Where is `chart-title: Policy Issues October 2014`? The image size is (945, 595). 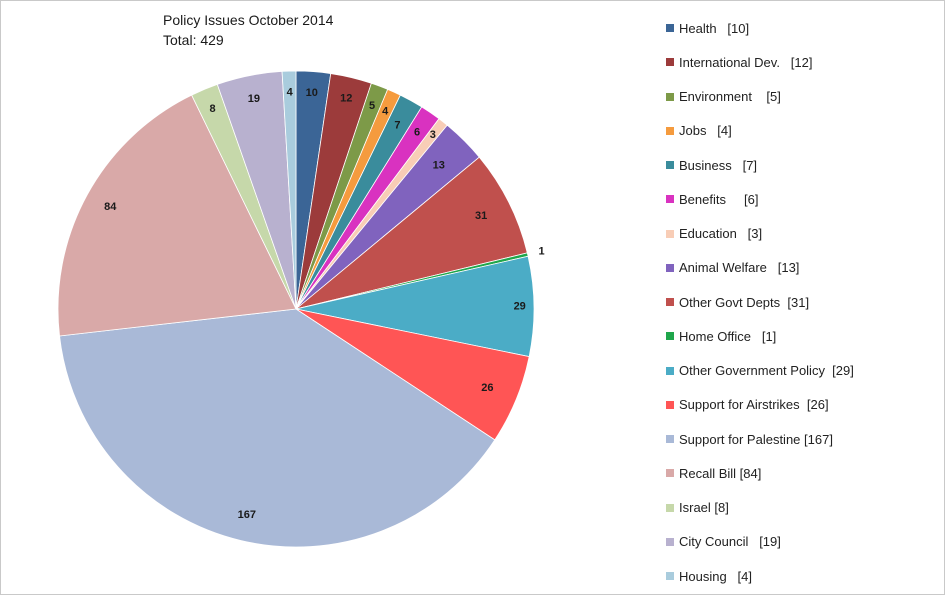
chart-title: Policy Issues October 2014 is located at coordinates (248, 20).